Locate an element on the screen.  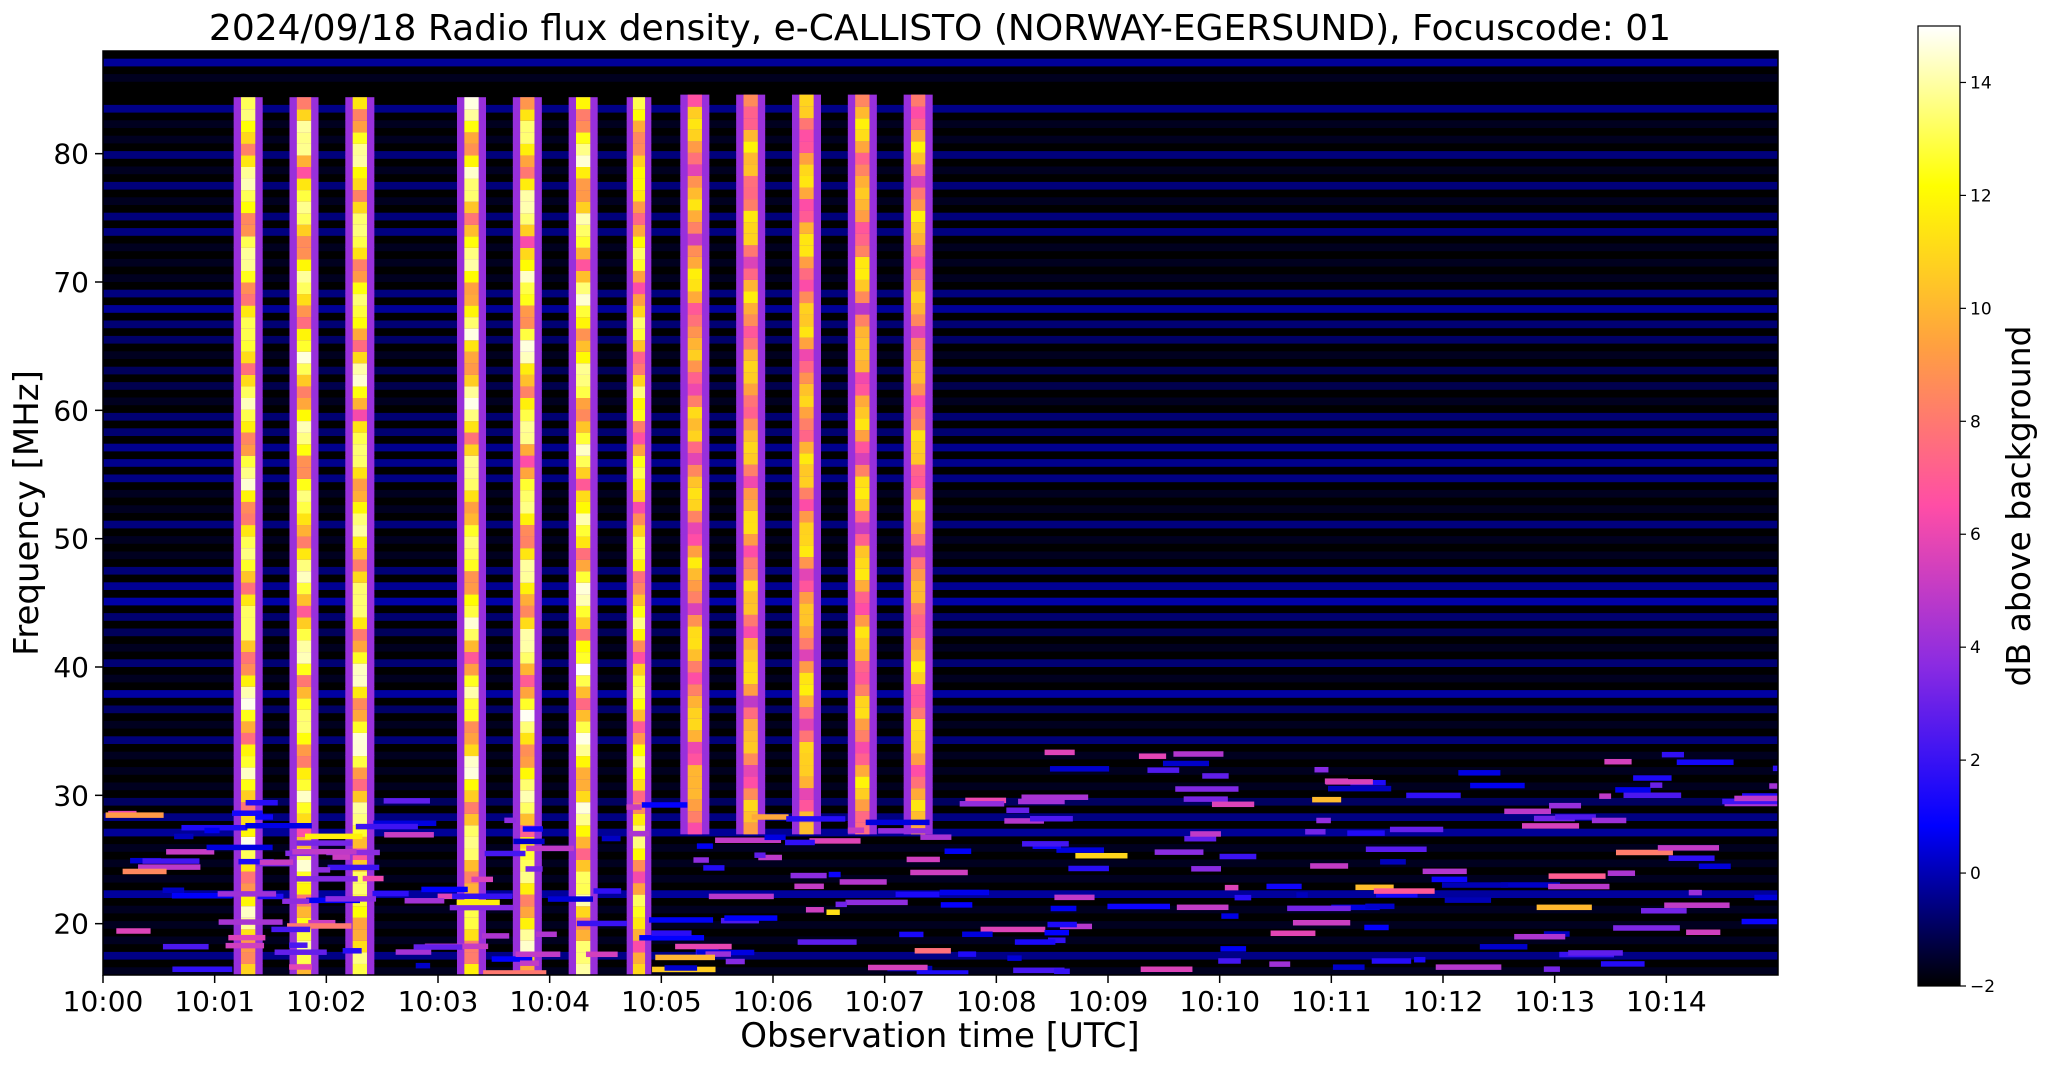
y-tick-label: 40 is located at coordinates (71, 667).